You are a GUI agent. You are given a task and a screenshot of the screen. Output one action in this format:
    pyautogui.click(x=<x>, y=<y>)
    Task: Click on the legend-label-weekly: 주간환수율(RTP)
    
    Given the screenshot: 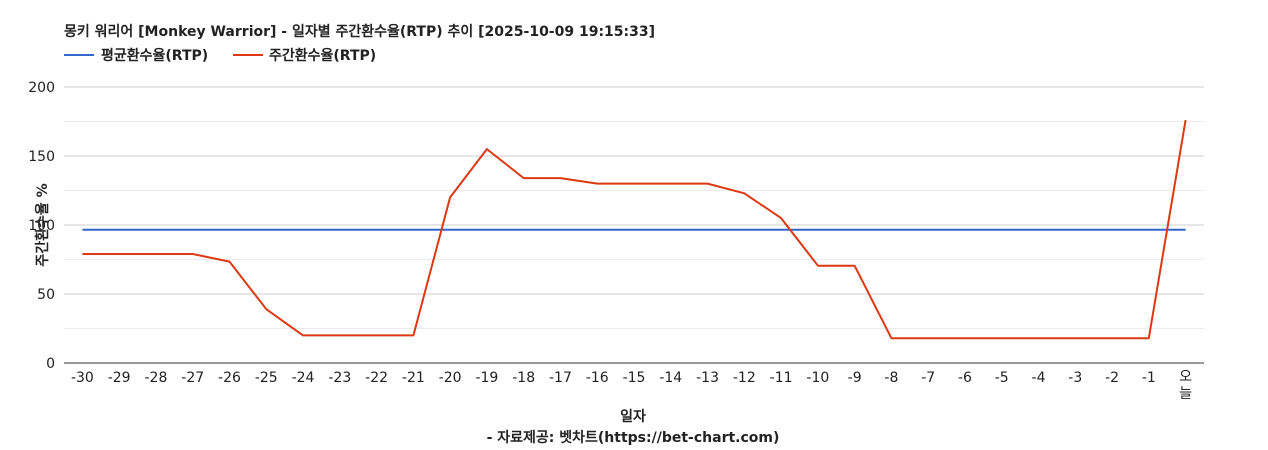 What is the action you would take?
    pyautogui.click(x=322, y=55)
    